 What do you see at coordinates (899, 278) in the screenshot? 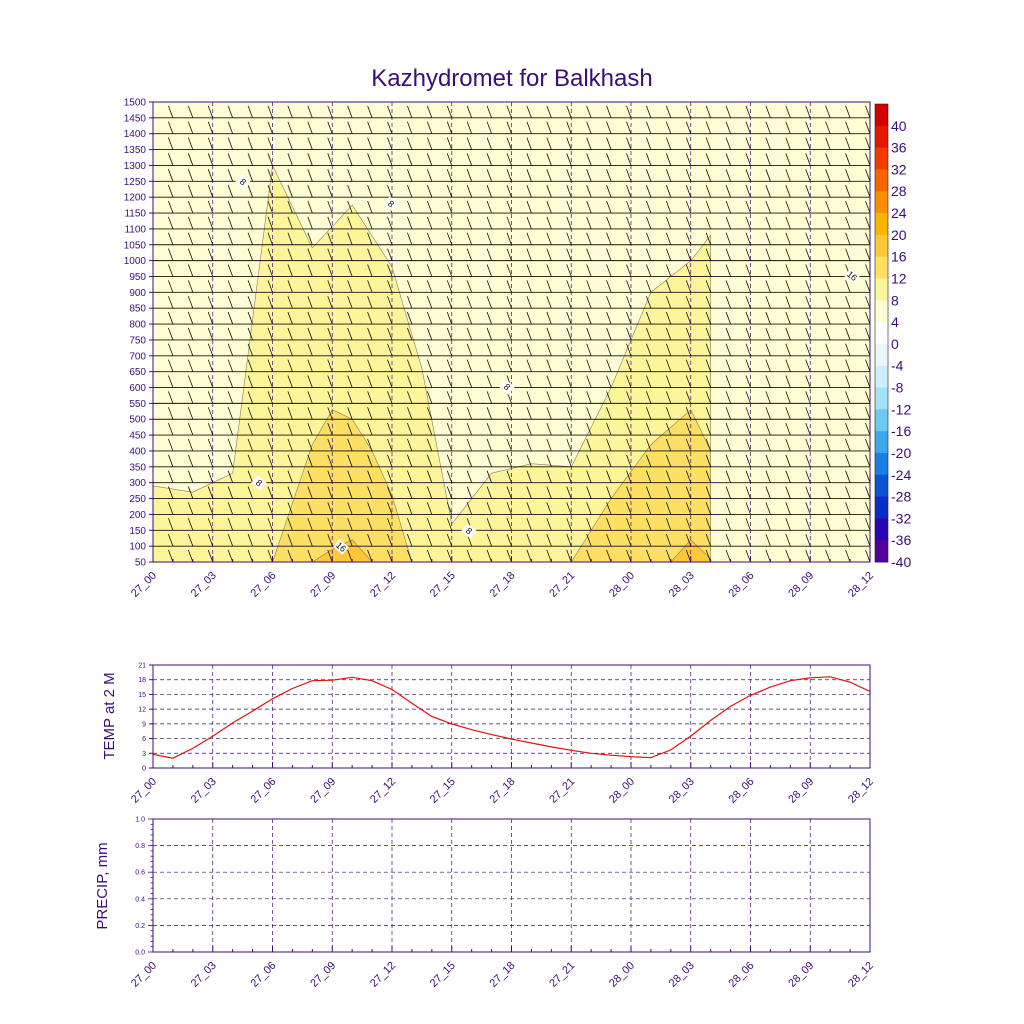
I see `colorbar-label: 12` at bounding box center [899, 278].